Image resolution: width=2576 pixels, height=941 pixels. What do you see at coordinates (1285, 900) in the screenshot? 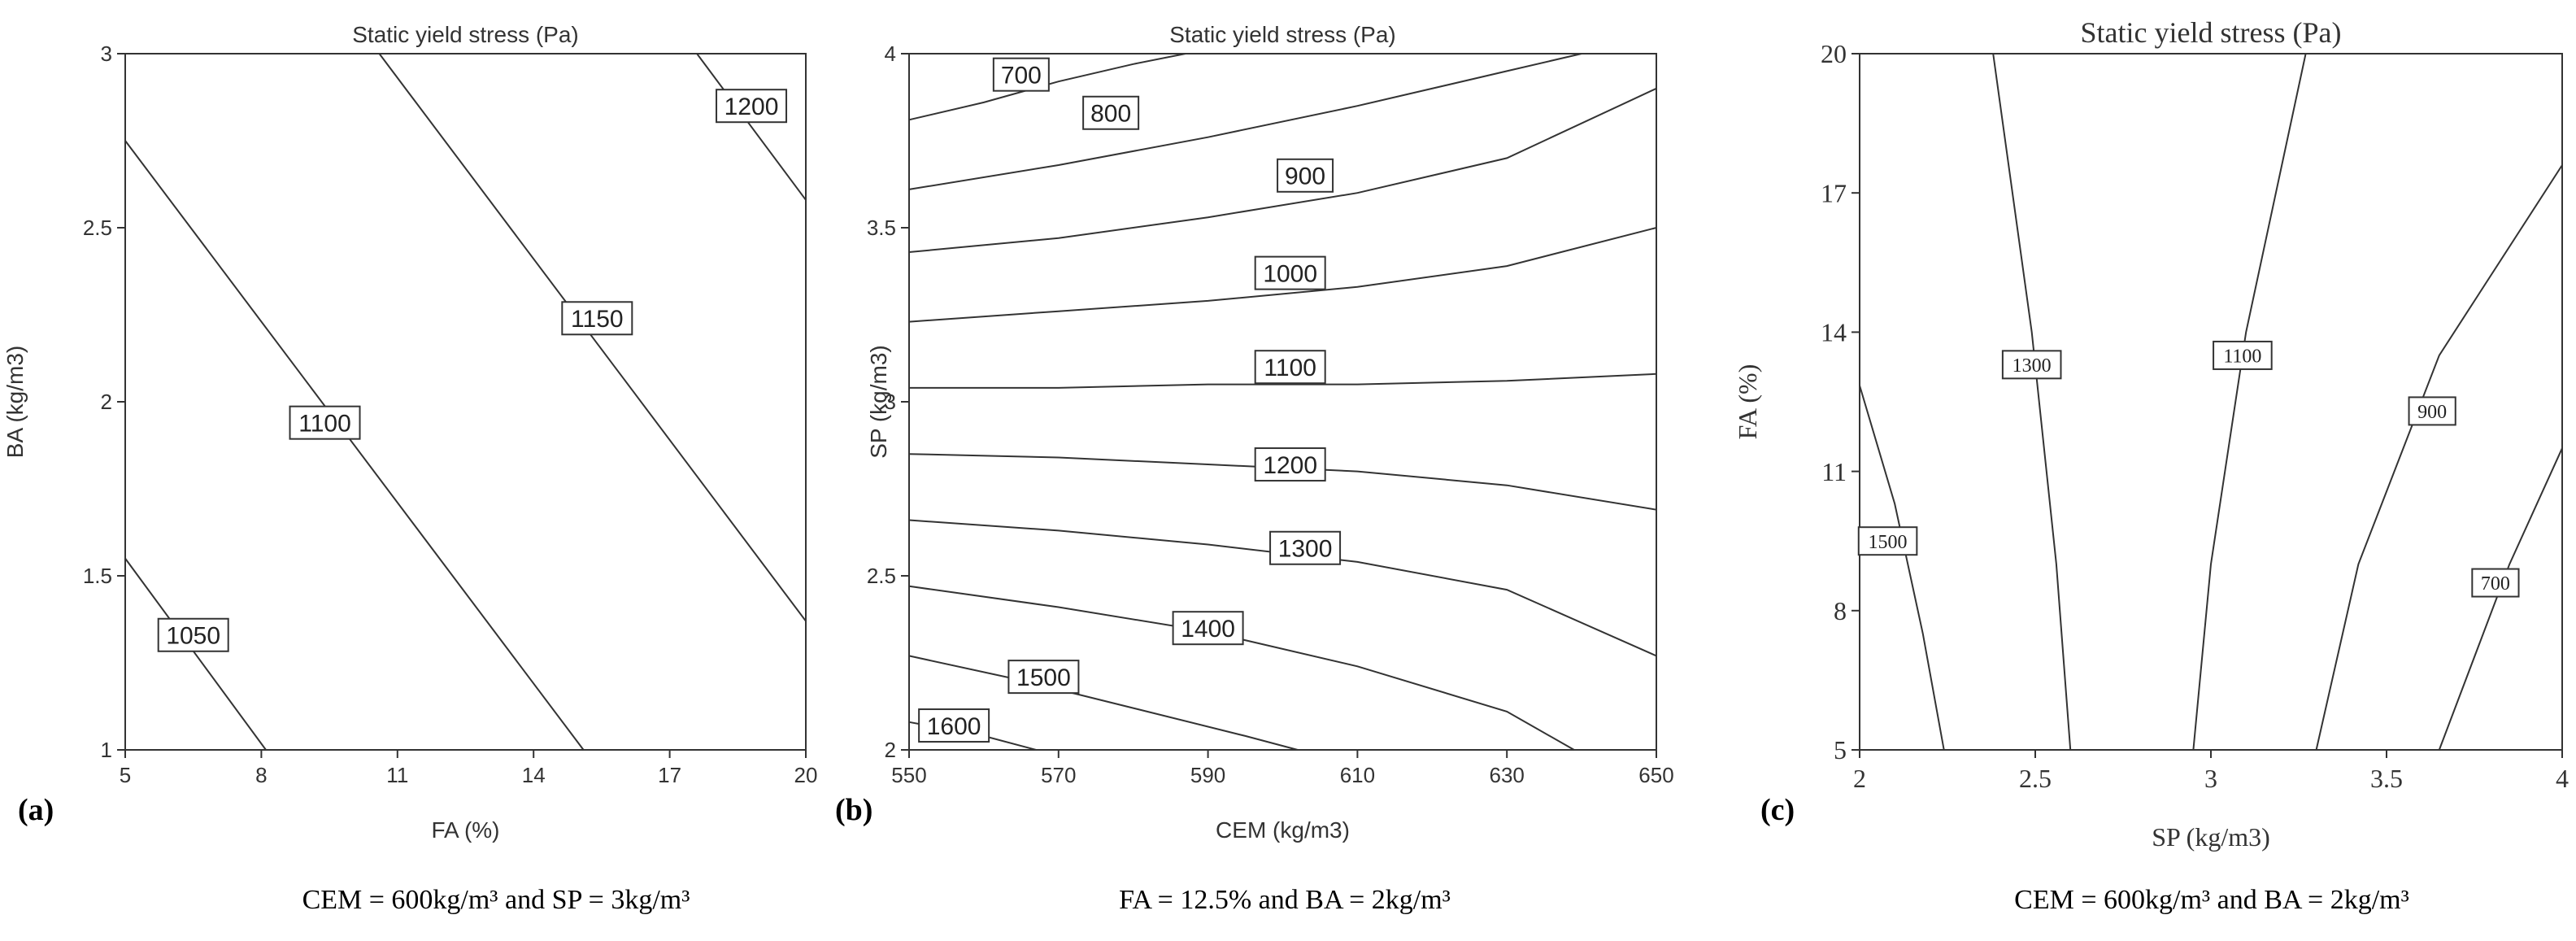
I see `panel-caption: FA = 12.5% and BA = 2kg/m³` at bounding box center [1285, 900].